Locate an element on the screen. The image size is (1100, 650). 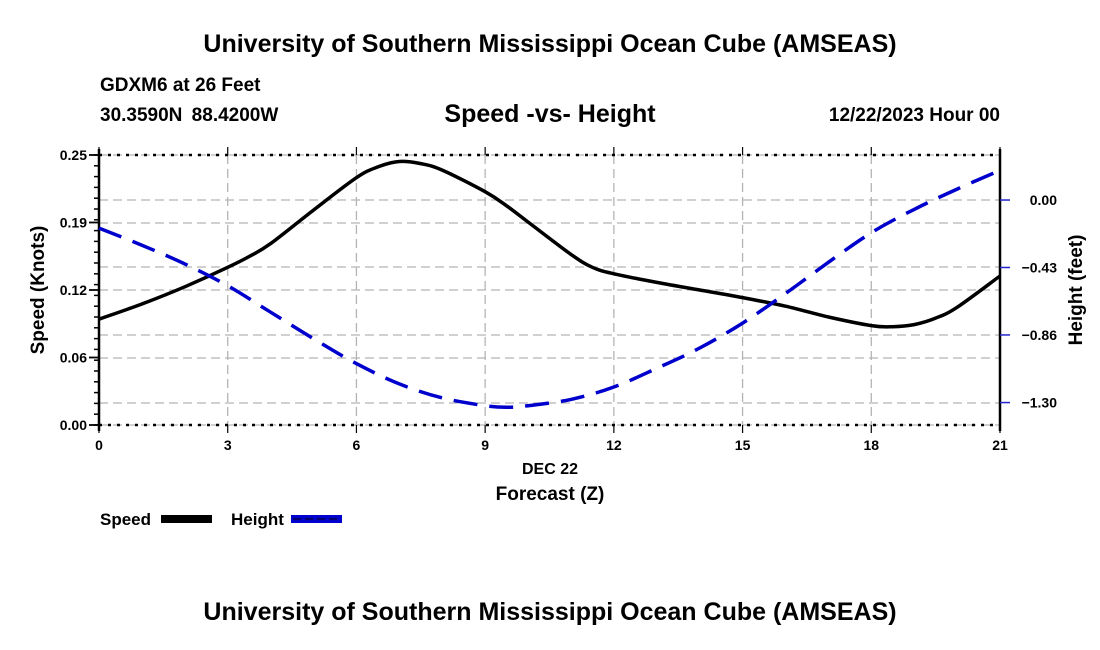
x-tick-label: 18 is located at coordinates (871, 445).